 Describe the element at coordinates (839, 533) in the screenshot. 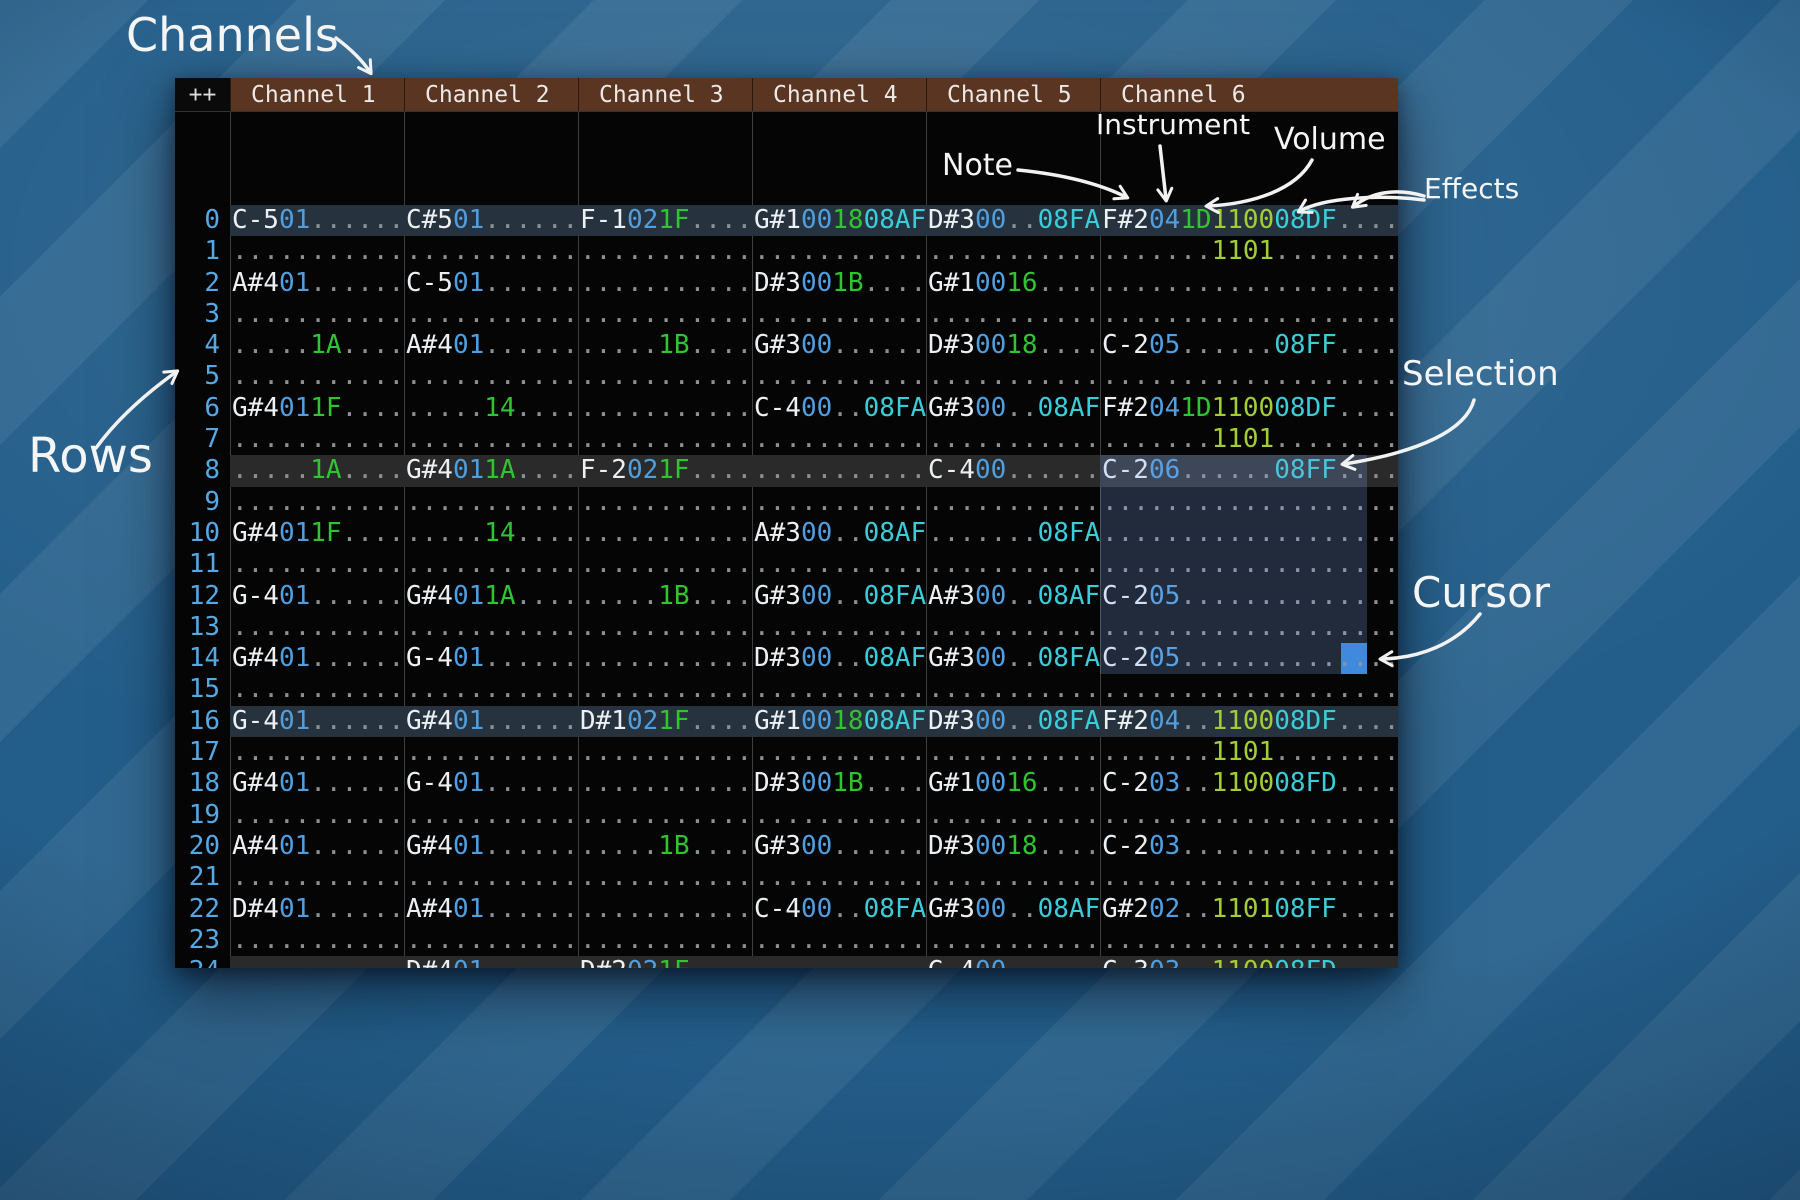

I see `pattern-cell-ch4: A#300..08AF` at that location.